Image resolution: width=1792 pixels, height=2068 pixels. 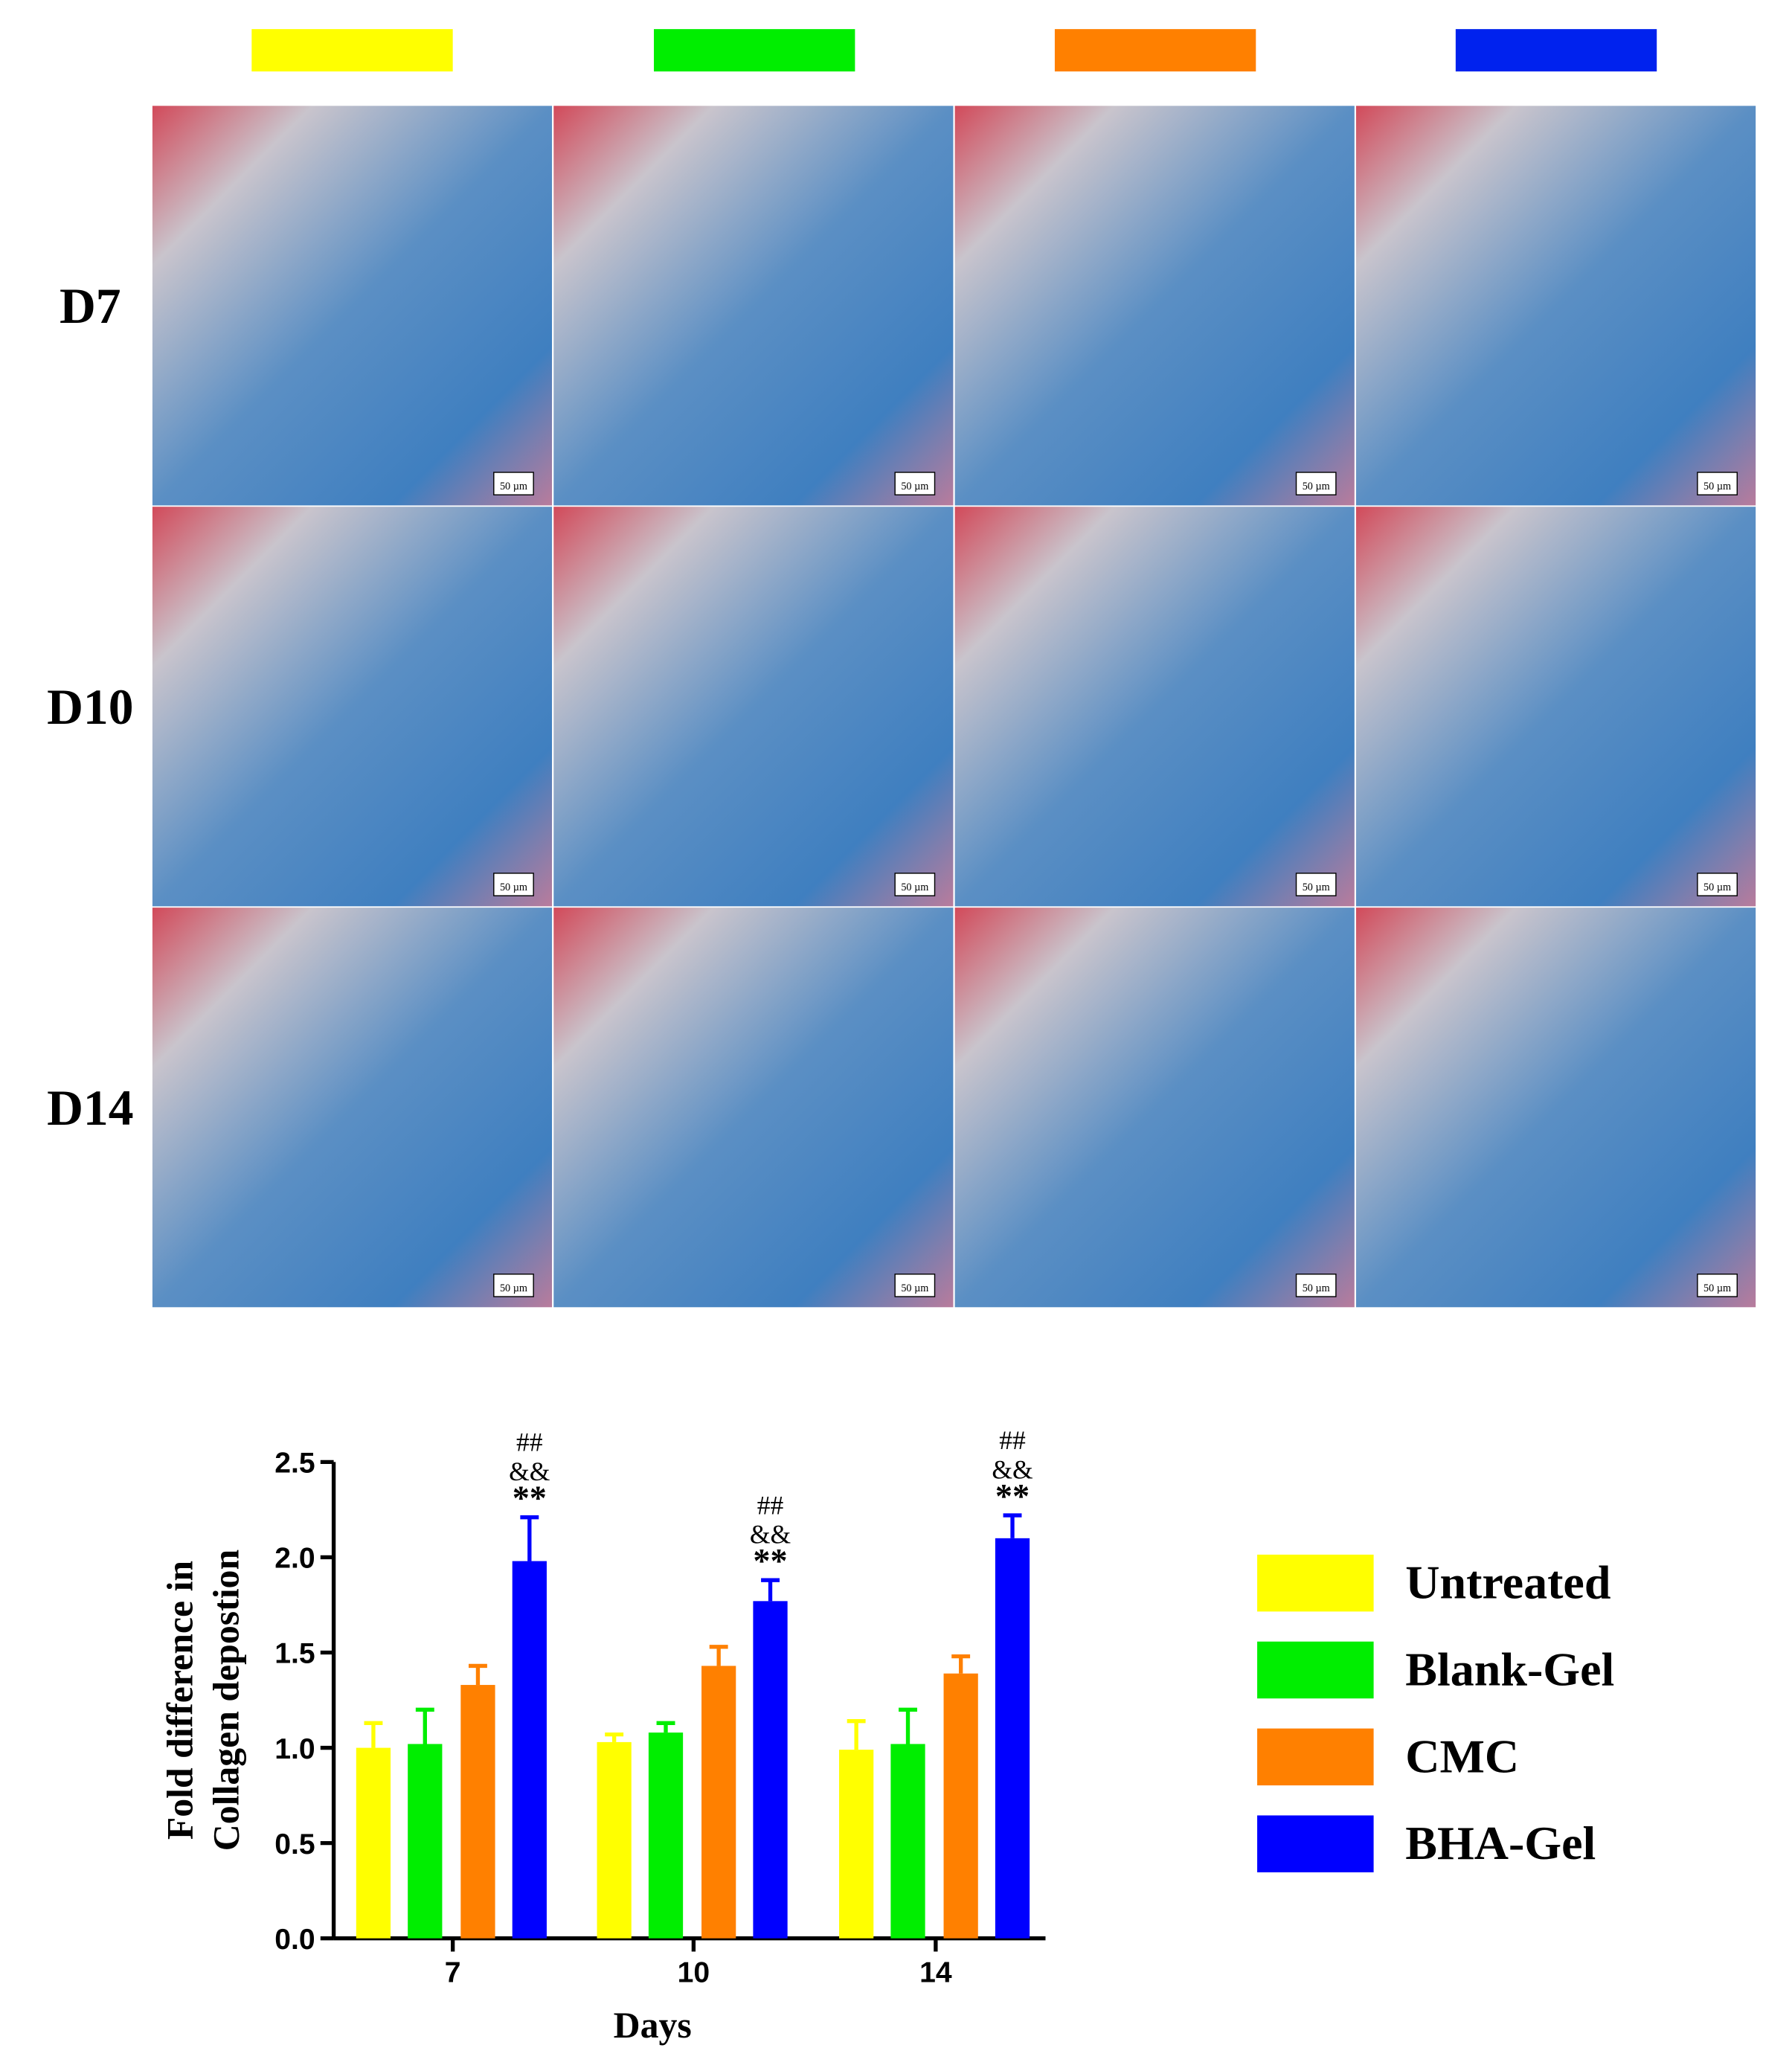 I want to click on row-label: D14, so click(x=90, y=1108).